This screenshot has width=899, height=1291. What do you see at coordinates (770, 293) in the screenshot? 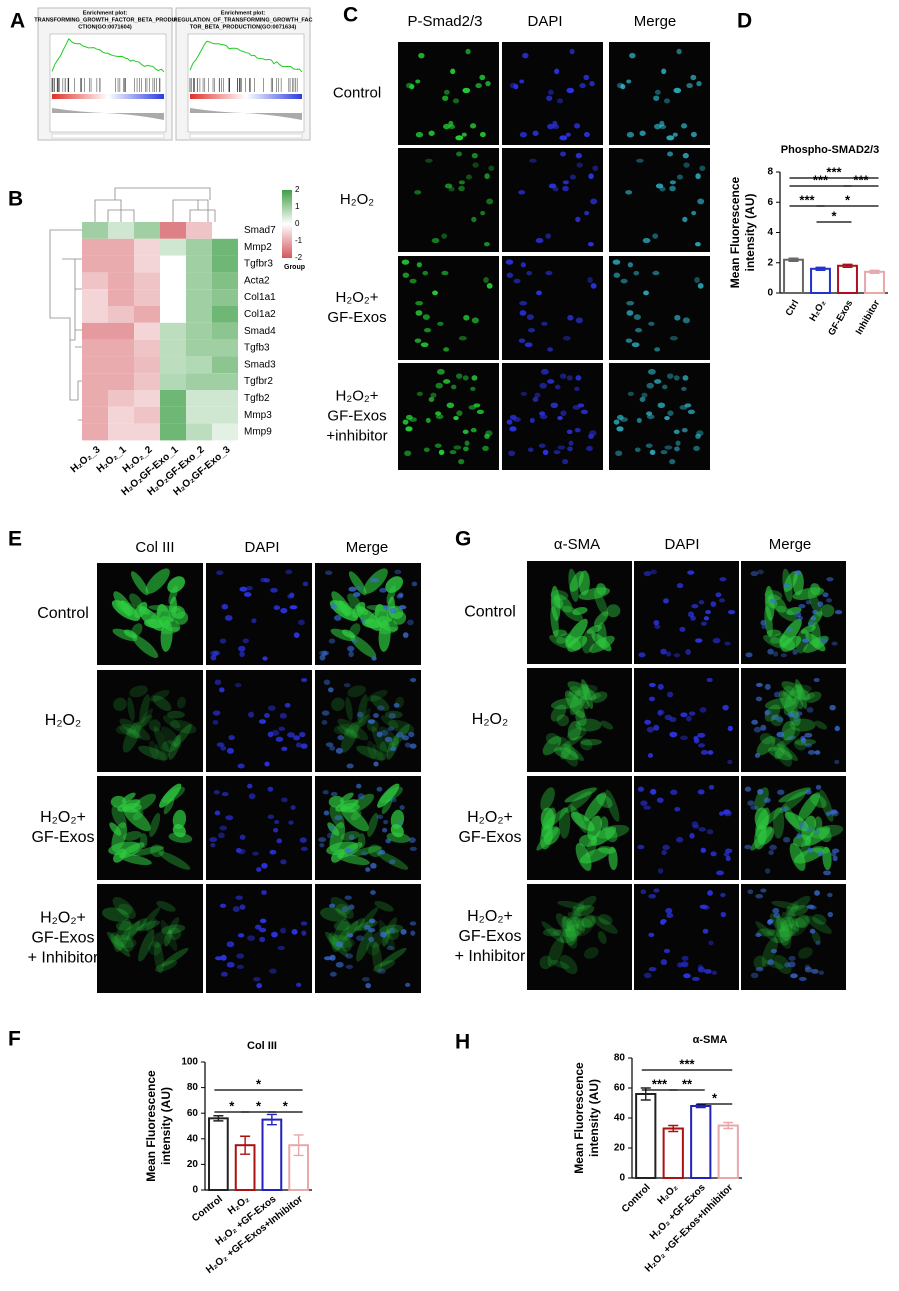
I see `y-tick-label: 0` at bounding box center [770, 293].